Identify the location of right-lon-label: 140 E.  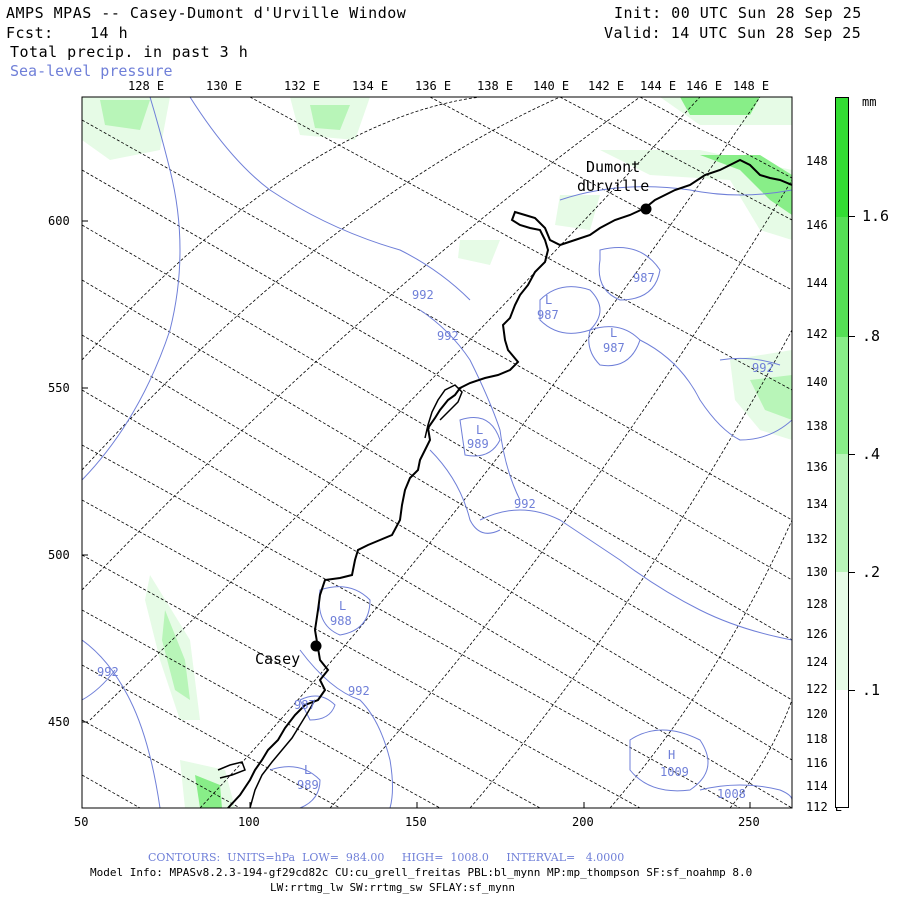
(824, 382).